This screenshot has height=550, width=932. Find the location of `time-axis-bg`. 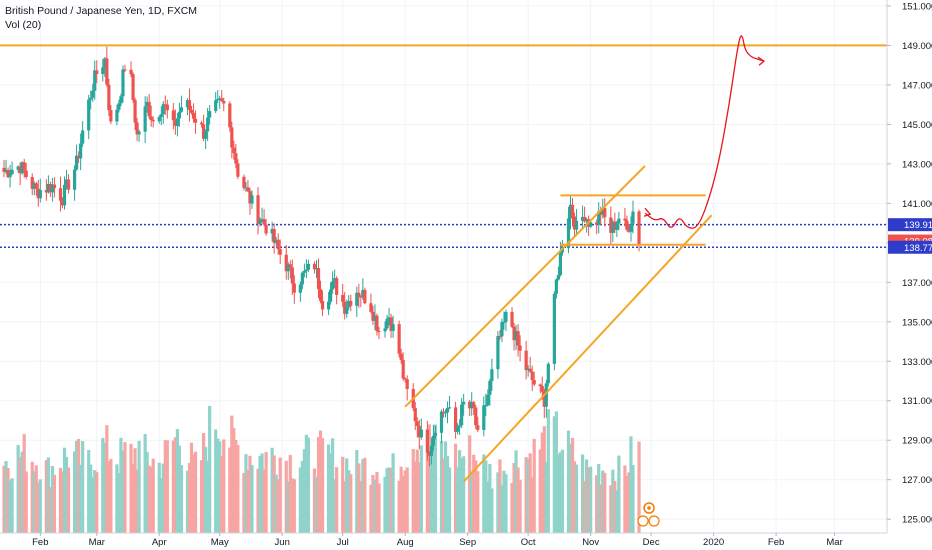

time-axis-bg is located at coordinates (466, 541).